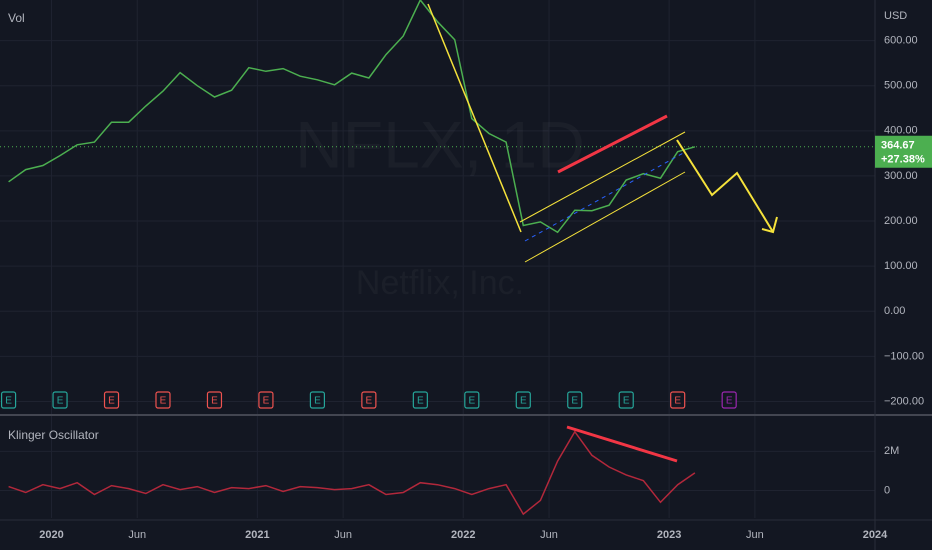 The height and width of the screenshot is (550, 932). I want to click on data-line, so click(352, 473).